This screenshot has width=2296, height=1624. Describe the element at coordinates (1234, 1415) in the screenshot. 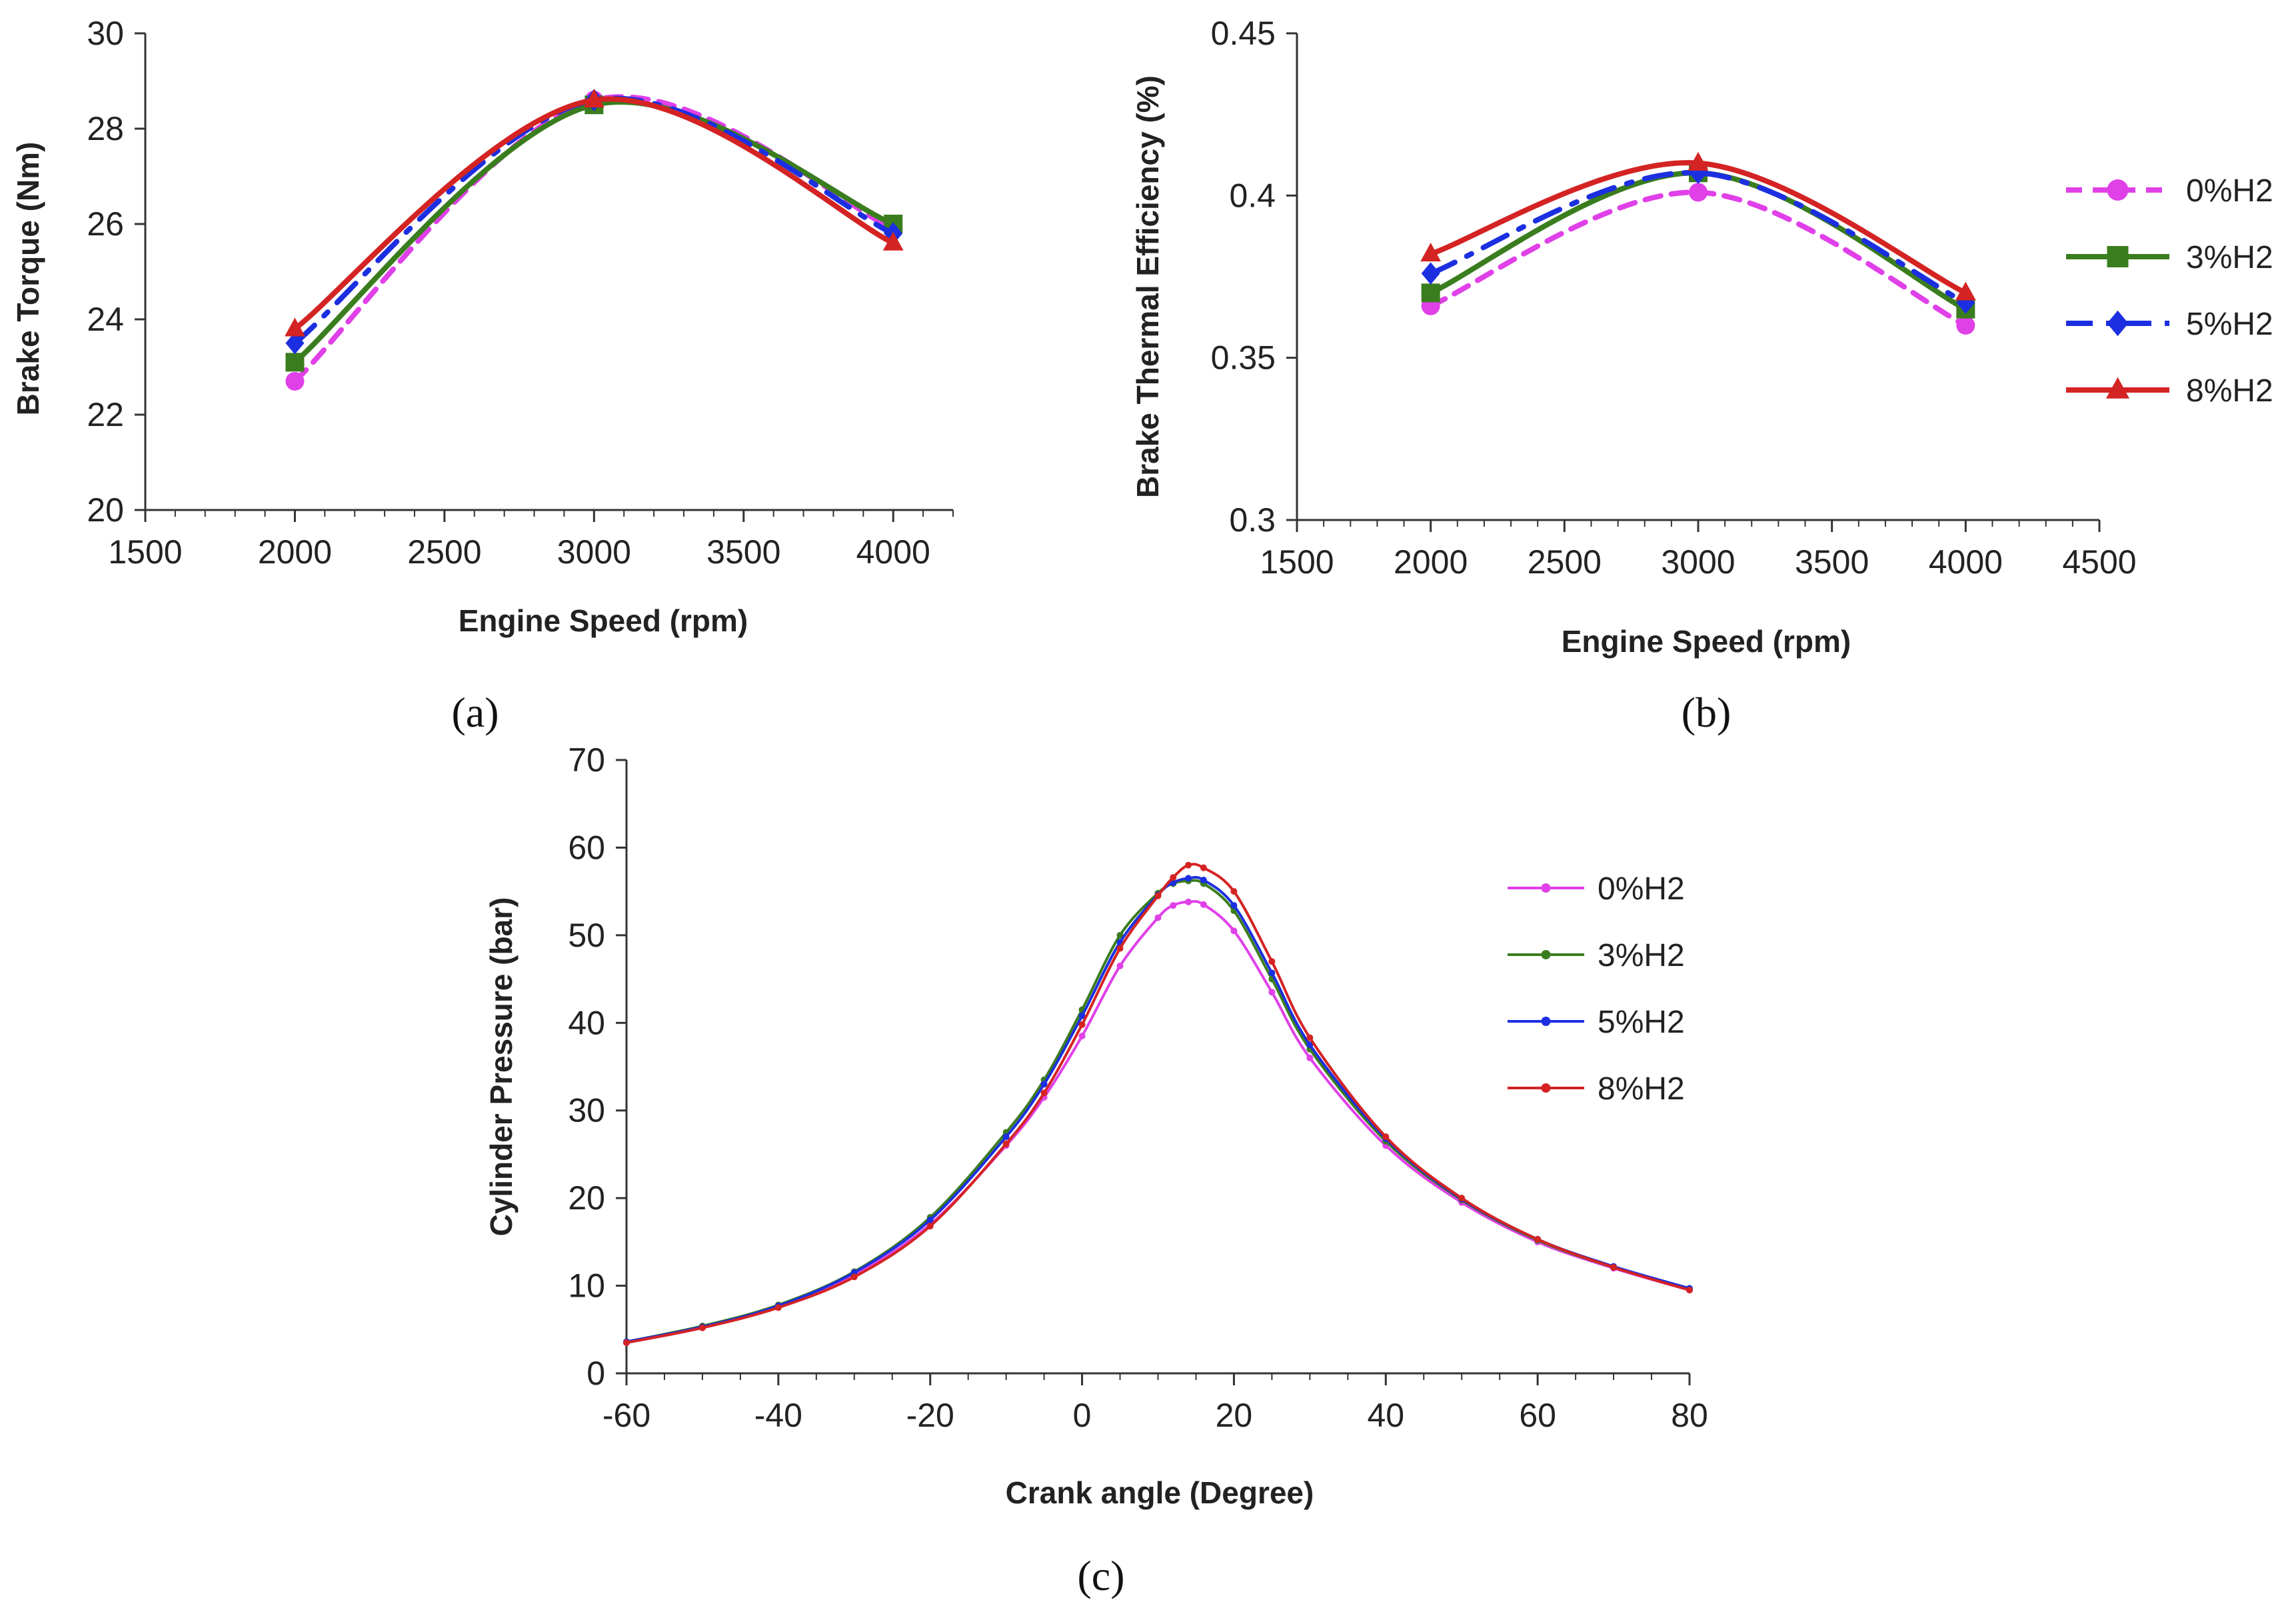

I see `chart-c-x-tick-label: 20` at that location.